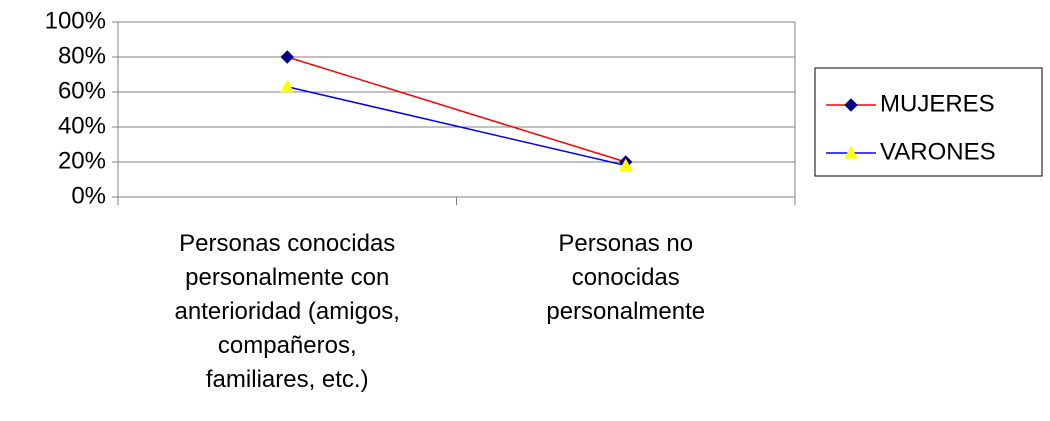 This screenshot has height=421, width=1050. Describe the element at coordinates (82, 125) in the screenshot. I see `y-tick-label: 40%` at that location.